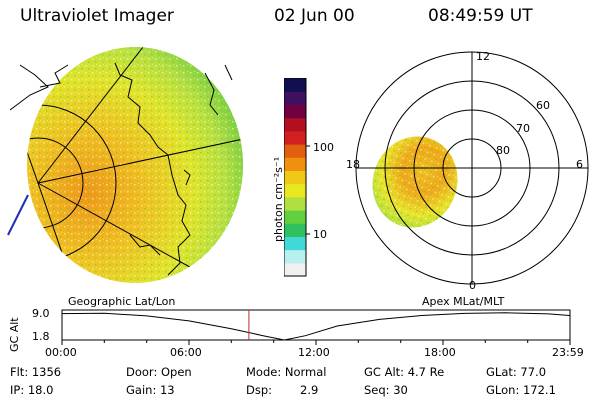 The image size is (600, 400). I want to click on apex-caption: Apex MLat/MLT, so click(463, 301).